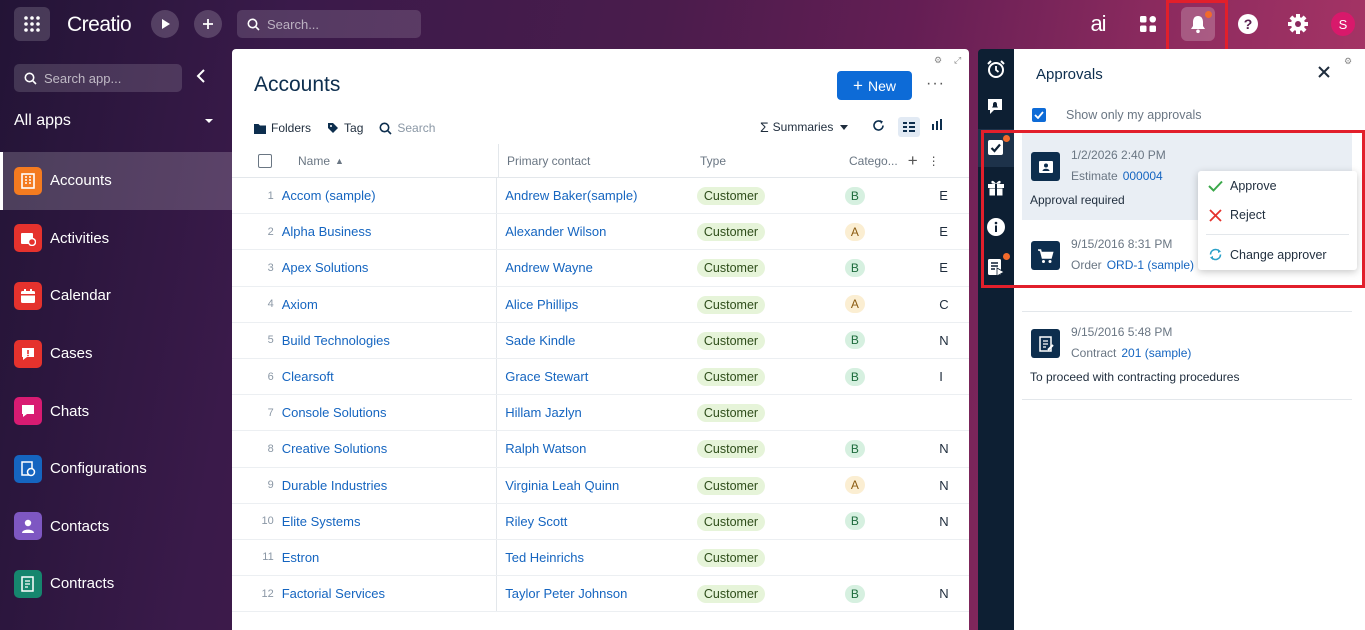  Describe the element at coordinates (1198, 24) in the screenshot. I see `notifications-button` at that location.